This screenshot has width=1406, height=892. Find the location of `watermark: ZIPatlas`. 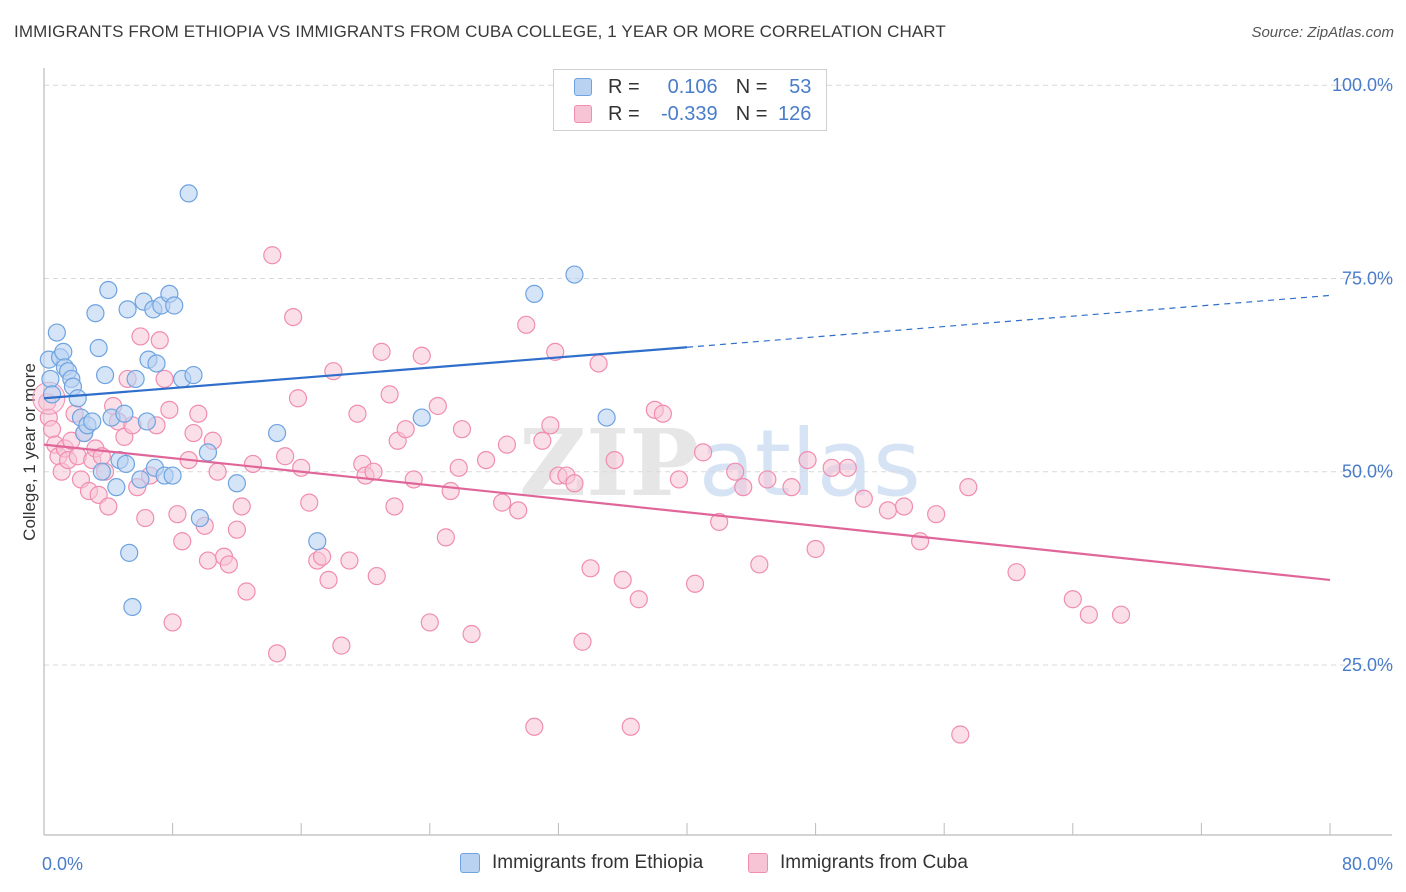

watermark: ZIPatlas is located at coordinates (720, 463).